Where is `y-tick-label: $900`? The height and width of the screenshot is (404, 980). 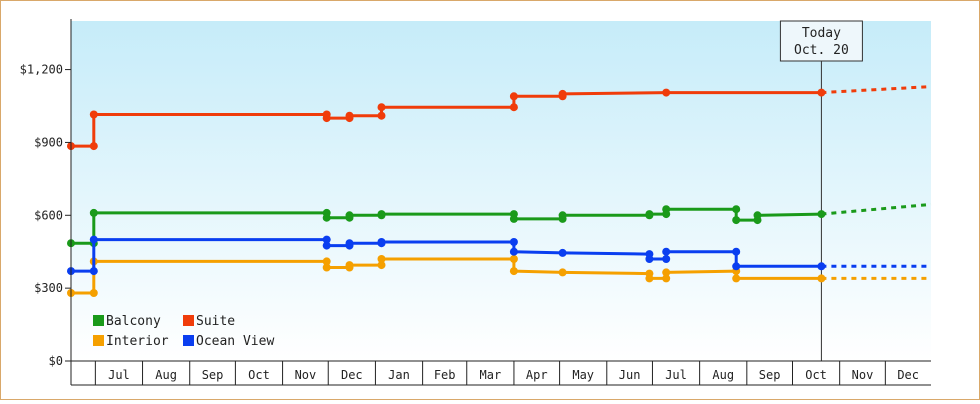
y-tick-label: $900 is located at coordinates (48, 142).